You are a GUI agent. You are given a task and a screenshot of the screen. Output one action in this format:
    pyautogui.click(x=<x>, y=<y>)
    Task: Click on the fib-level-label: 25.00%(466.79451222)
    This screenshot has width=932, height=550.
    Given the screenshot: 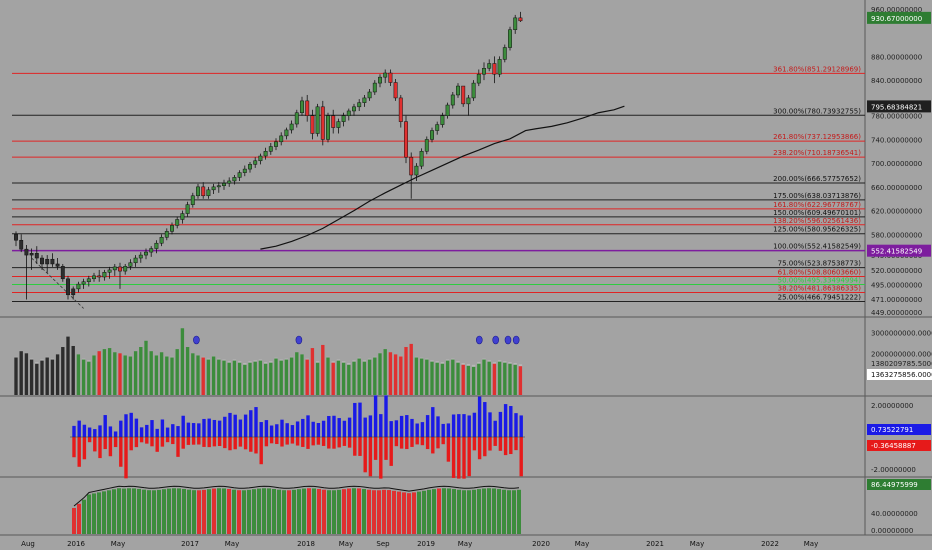 What is the action you would take?
    pyautogui.click(x=820, y=297)
    